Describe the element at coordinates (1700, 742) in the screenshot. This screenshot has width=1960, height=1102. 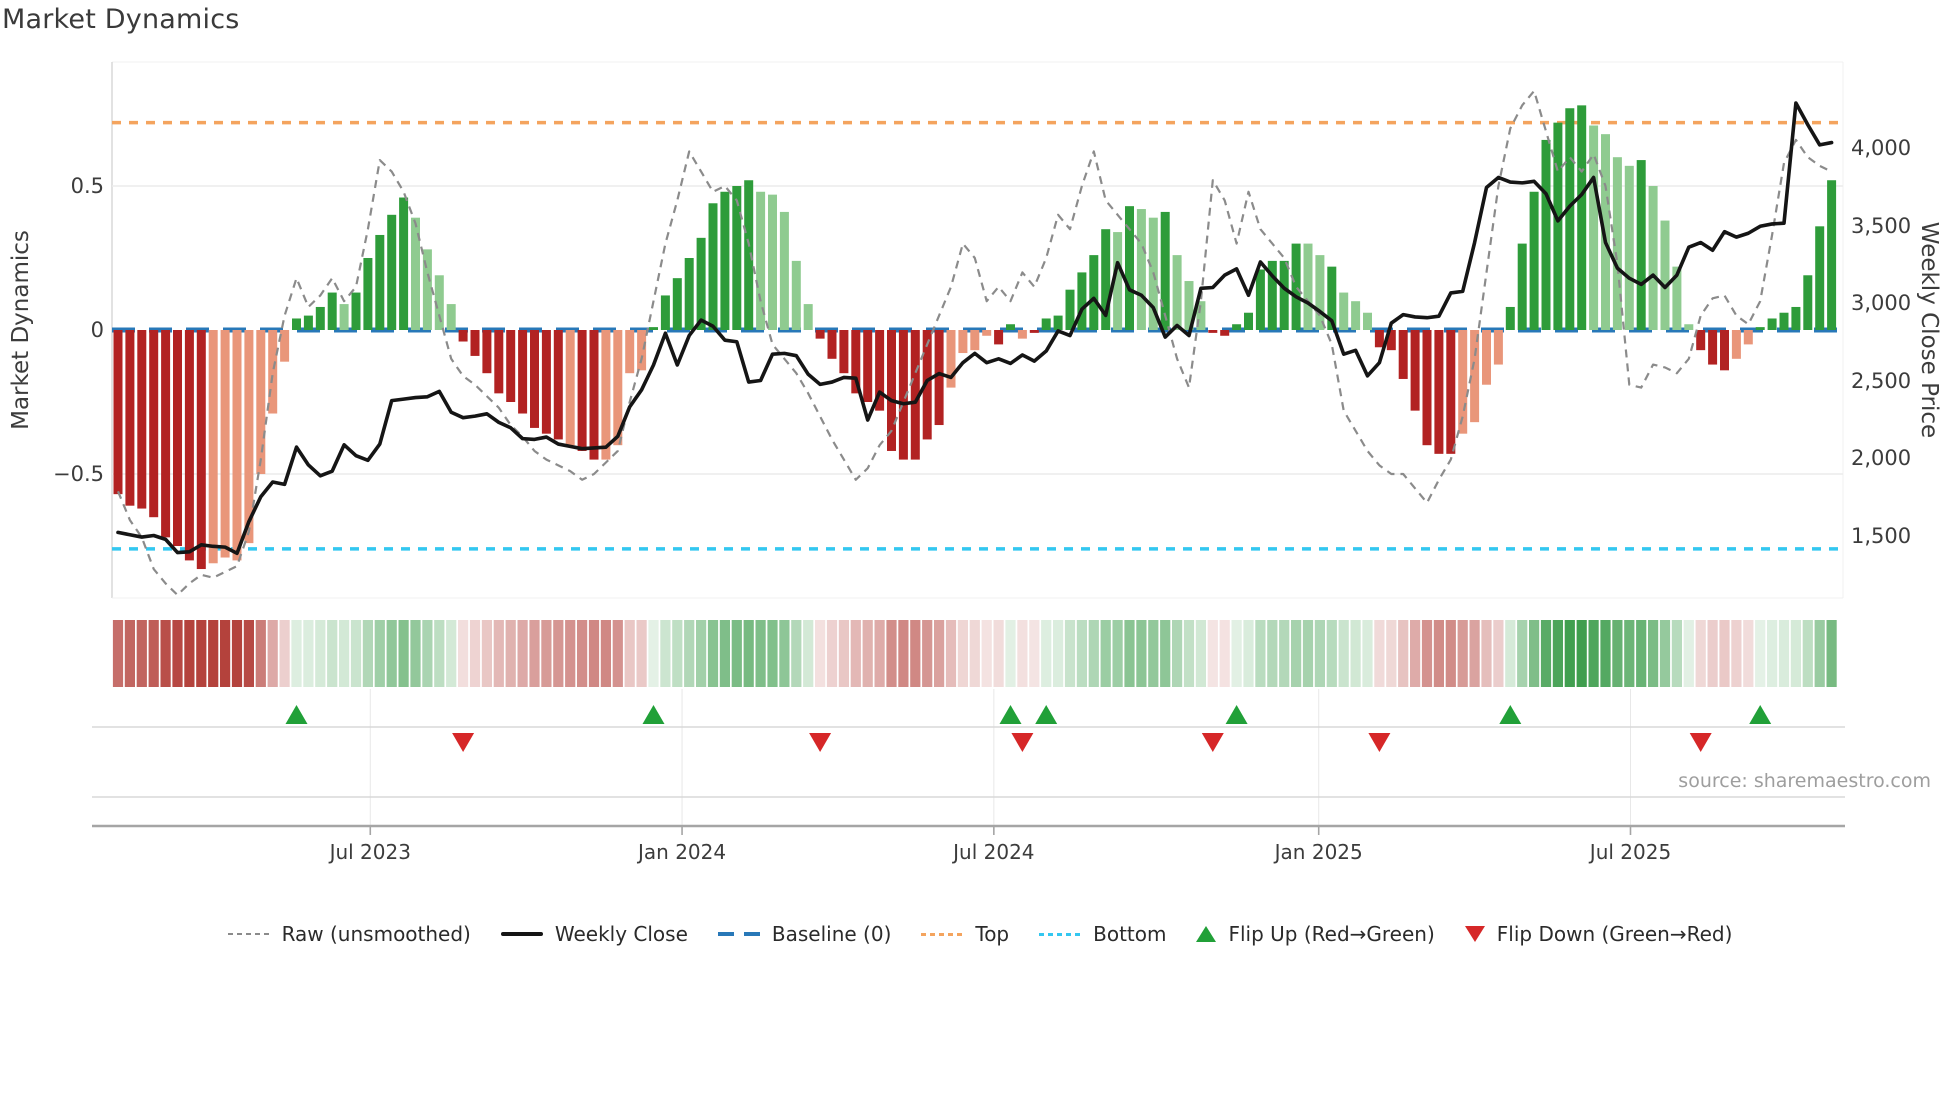
I see `flip-down-marker` at that location.